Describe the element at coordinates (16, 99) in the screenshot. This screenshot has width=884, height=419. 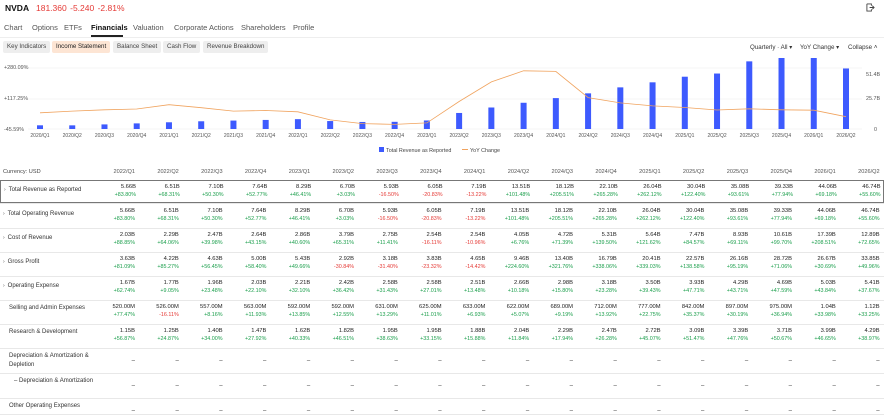
I see `left-axis-tick-mid: +117.25%` at that location.